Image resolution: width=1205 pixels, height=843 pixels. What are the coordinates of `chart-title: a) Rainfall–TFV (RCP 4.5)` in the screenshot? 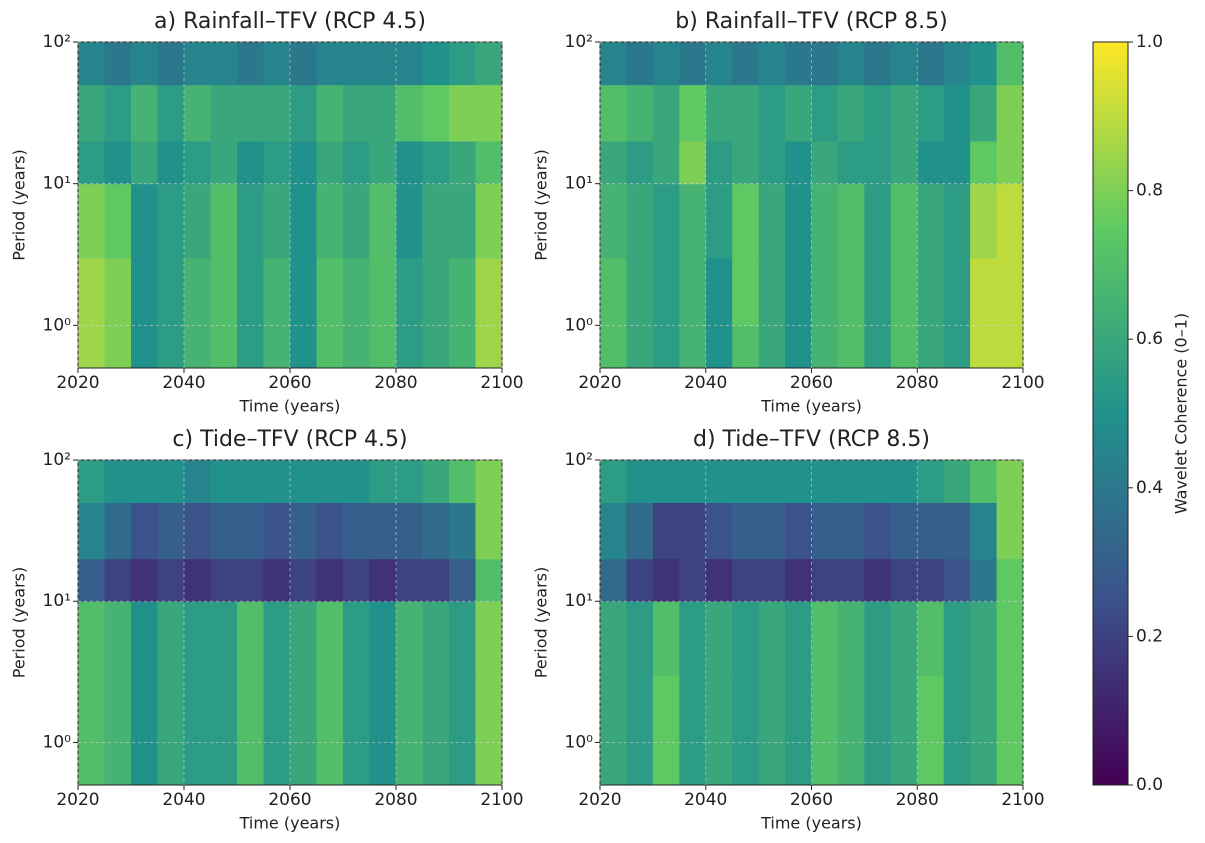 It's located at (290, 21).